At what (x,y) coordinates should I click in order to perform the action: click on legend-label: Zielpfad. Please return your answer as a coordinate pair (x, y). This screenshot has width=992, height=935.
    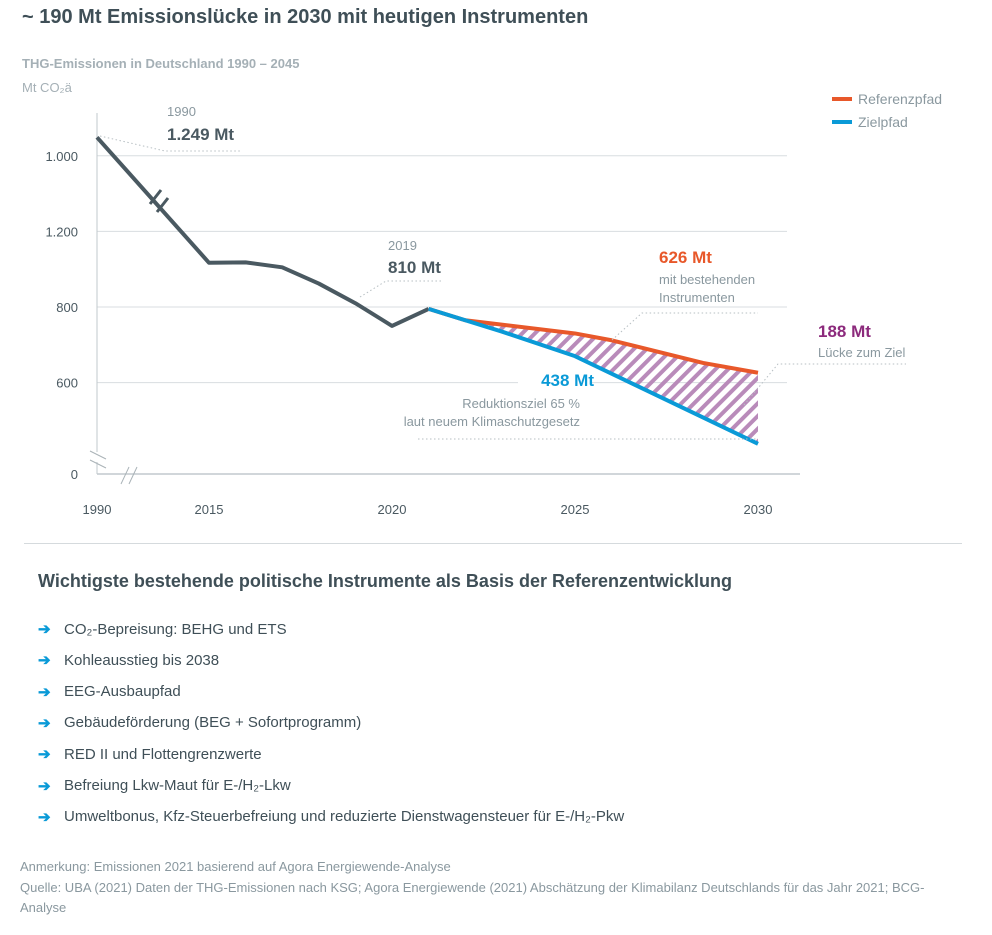
    Looking at the image, I should click on (883, 122).